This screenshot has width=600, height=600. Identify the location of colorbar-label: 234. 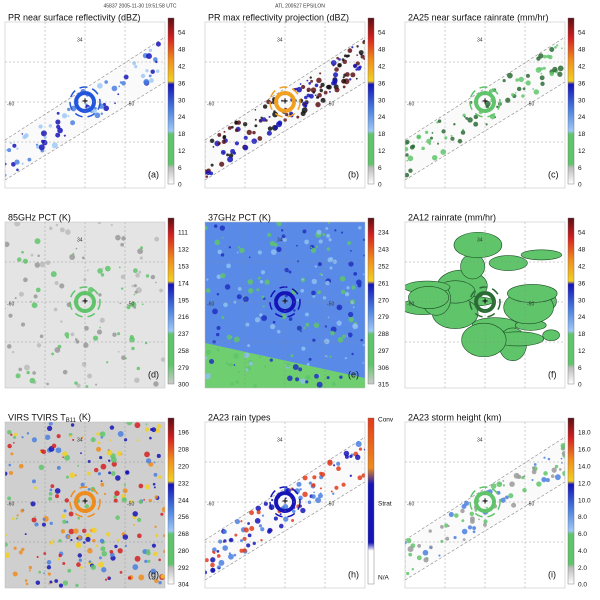
(383, 233).